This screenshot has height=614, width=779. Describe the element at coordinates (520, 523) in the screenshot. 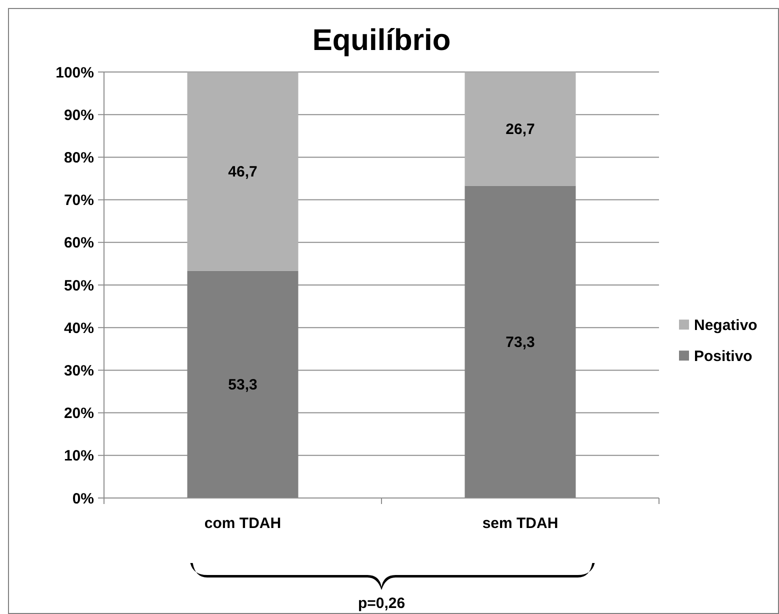

I see `x-tick-label: sem TDAH` at that location.